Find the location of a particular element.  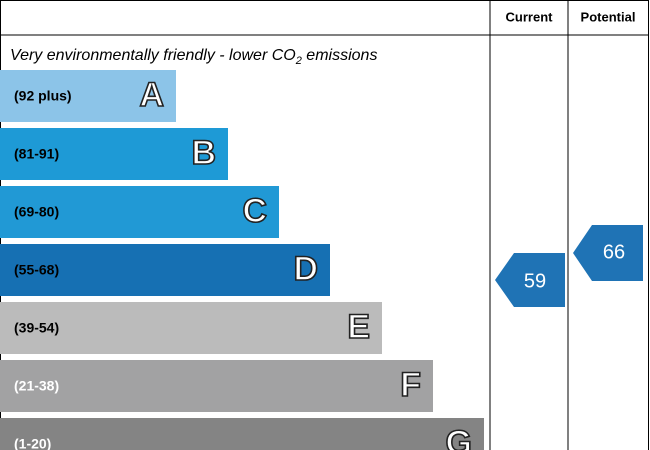

caption-suffix: emissions is located at coordinates (340, 55).